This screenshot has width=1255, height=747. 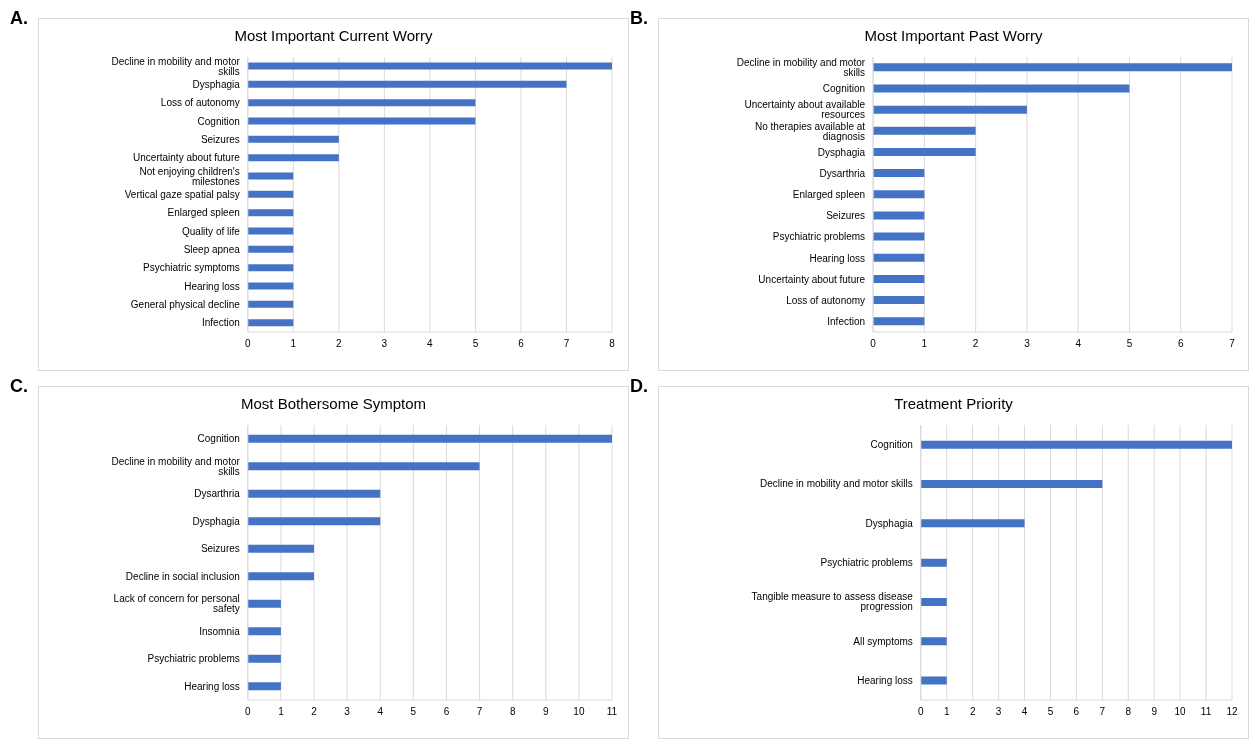 What do you see at coordinates (19, 386) in the screenshot?
I see `text: C.` at bounding box center [19, 386].